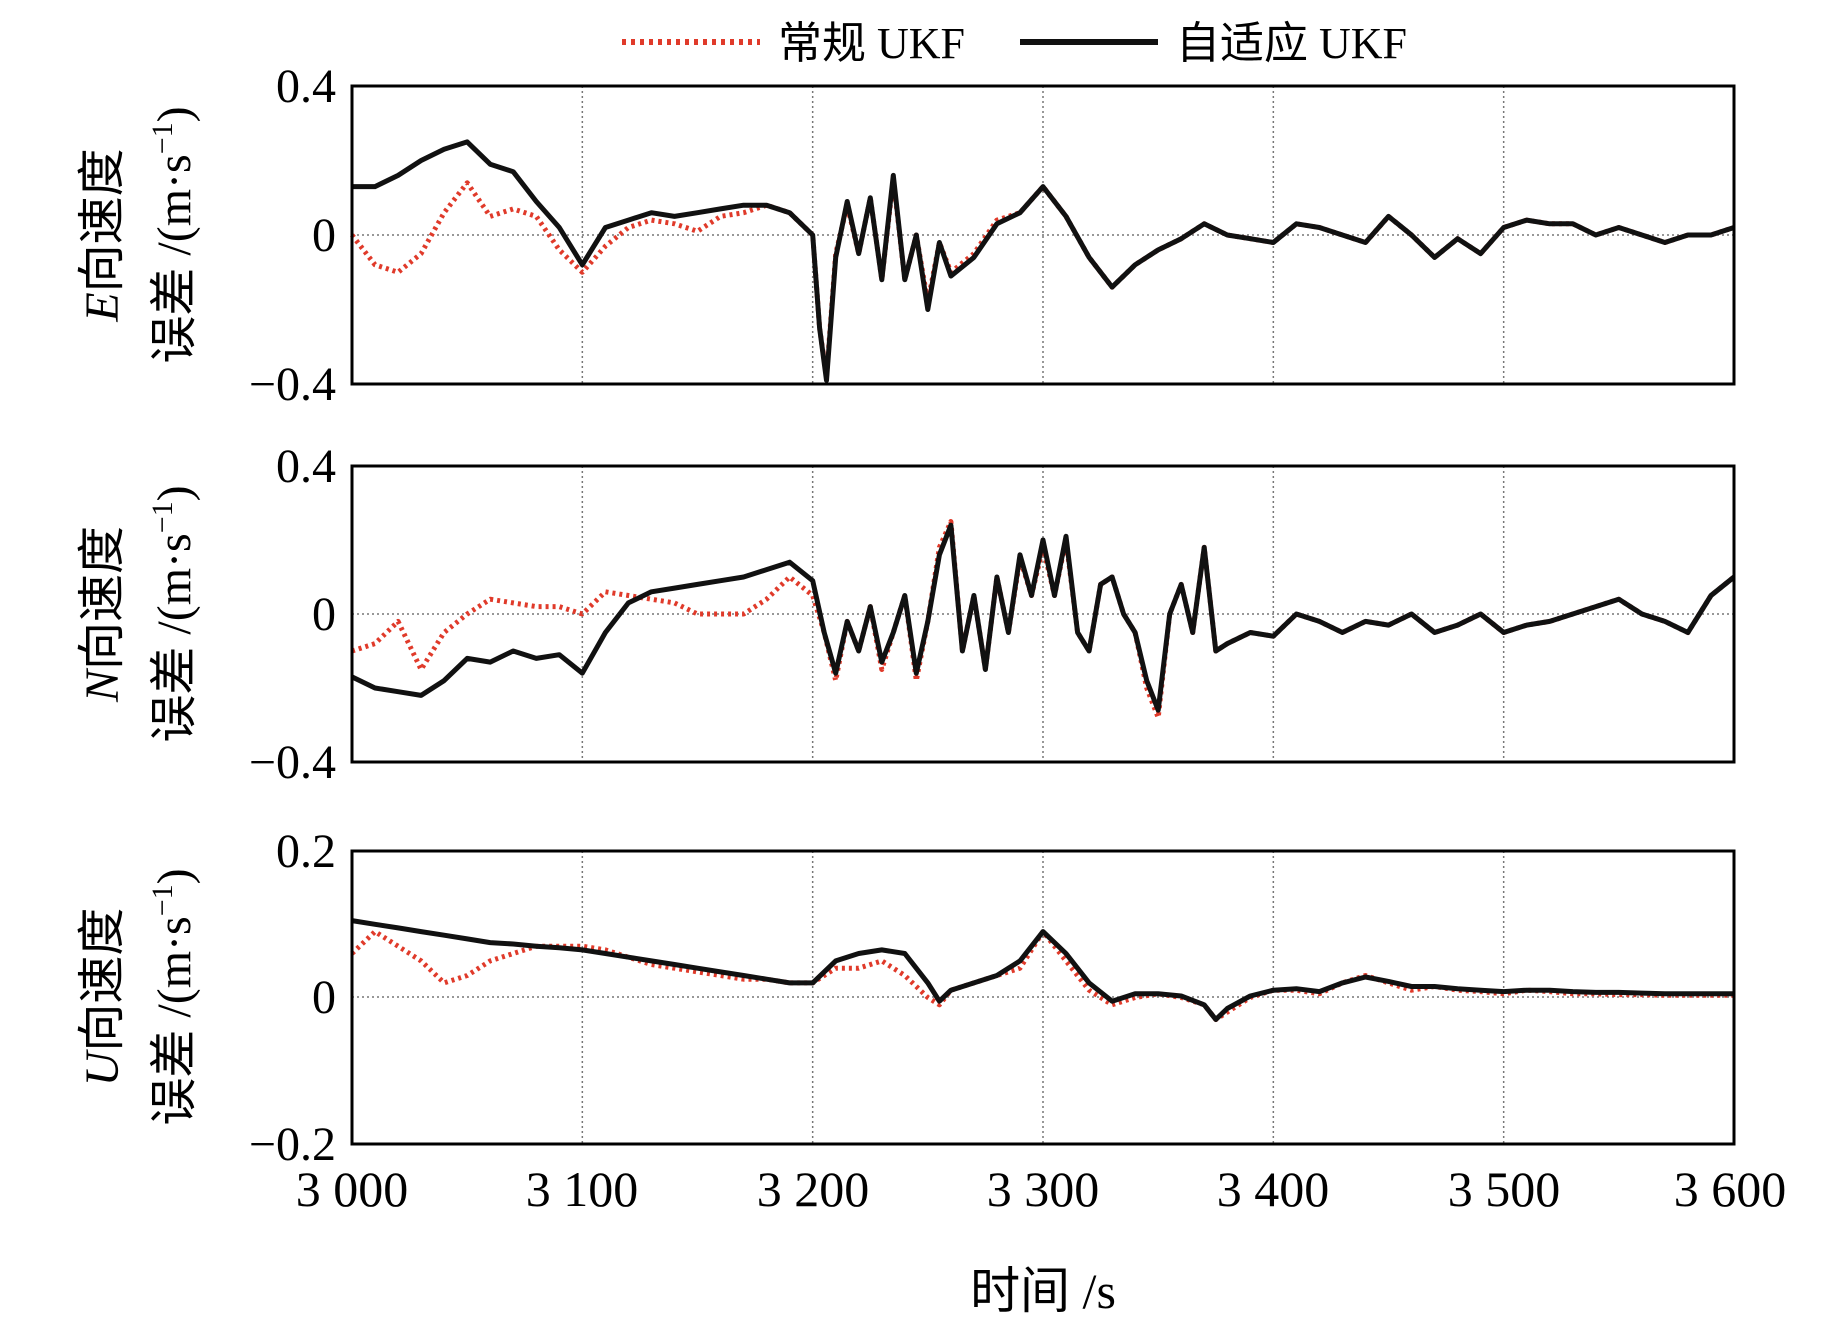 The height and width of the screenshot is (1323, 1843). I want to click on x-axis-label: 时间 /s, so click(1043, 1291).